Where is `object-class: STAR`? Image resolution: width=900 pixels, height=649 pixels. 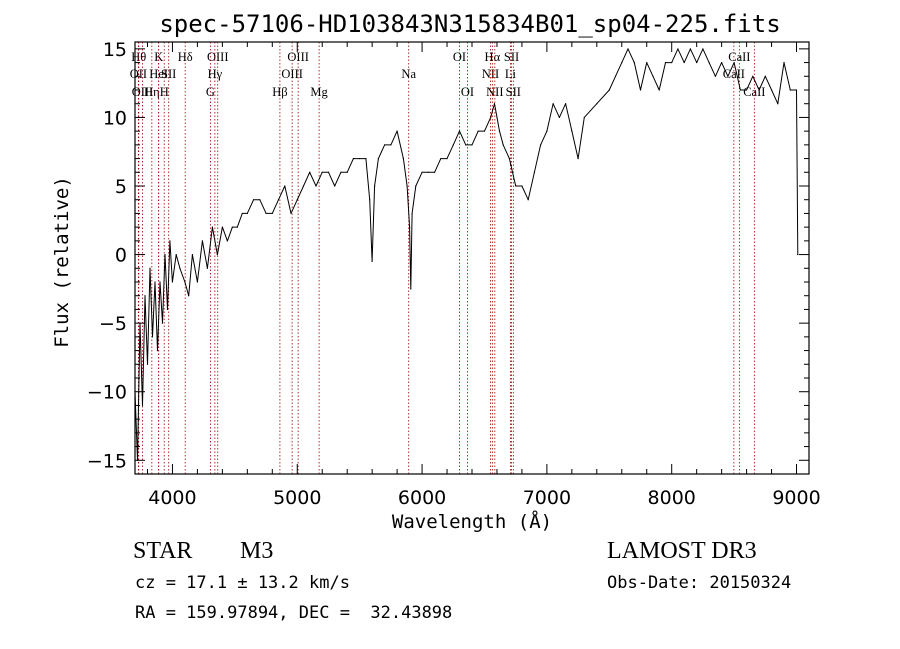
object-class: STAR is located at coordinates (163, 551).